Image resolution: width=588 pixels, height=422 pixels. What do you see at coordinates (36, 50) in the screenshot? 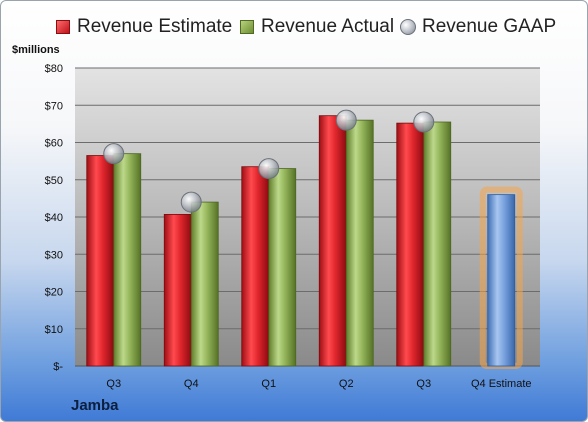
I see `y-unit-label: $millions` at bounding box center [36, 50].